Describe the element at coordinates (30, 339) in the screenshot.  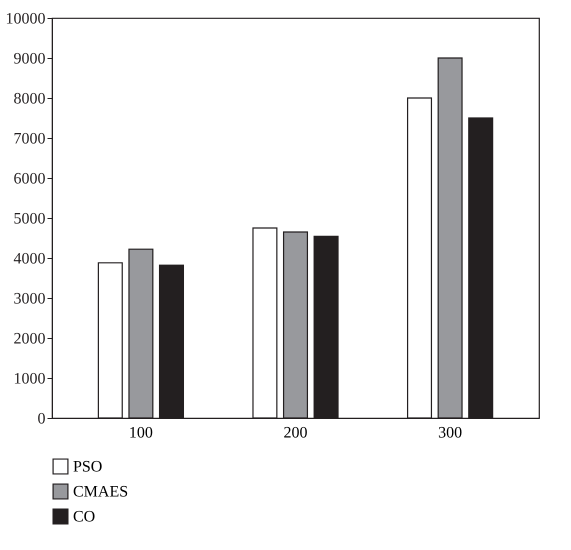
I see `y-tick-label: 2000` at that location.